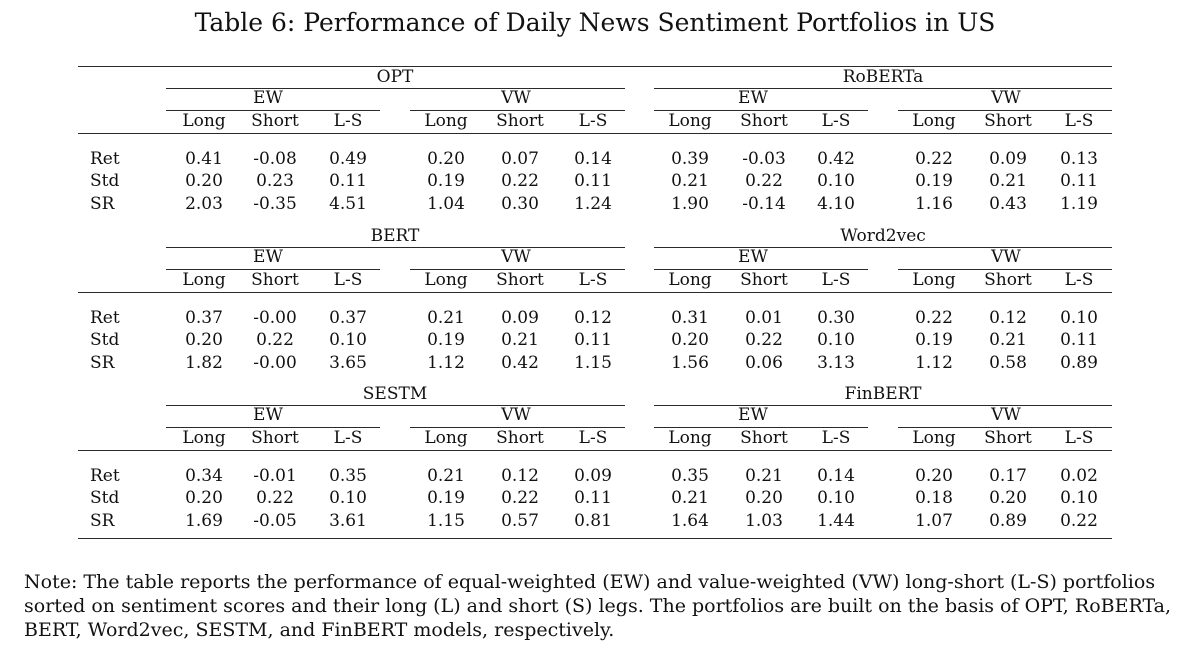 The width and height of the screenshot is (1200, 657). What do you see at coordinates (836, 318) in the screenshot?
I see `table-cell: 0.30` at bounding box center [836, 318].